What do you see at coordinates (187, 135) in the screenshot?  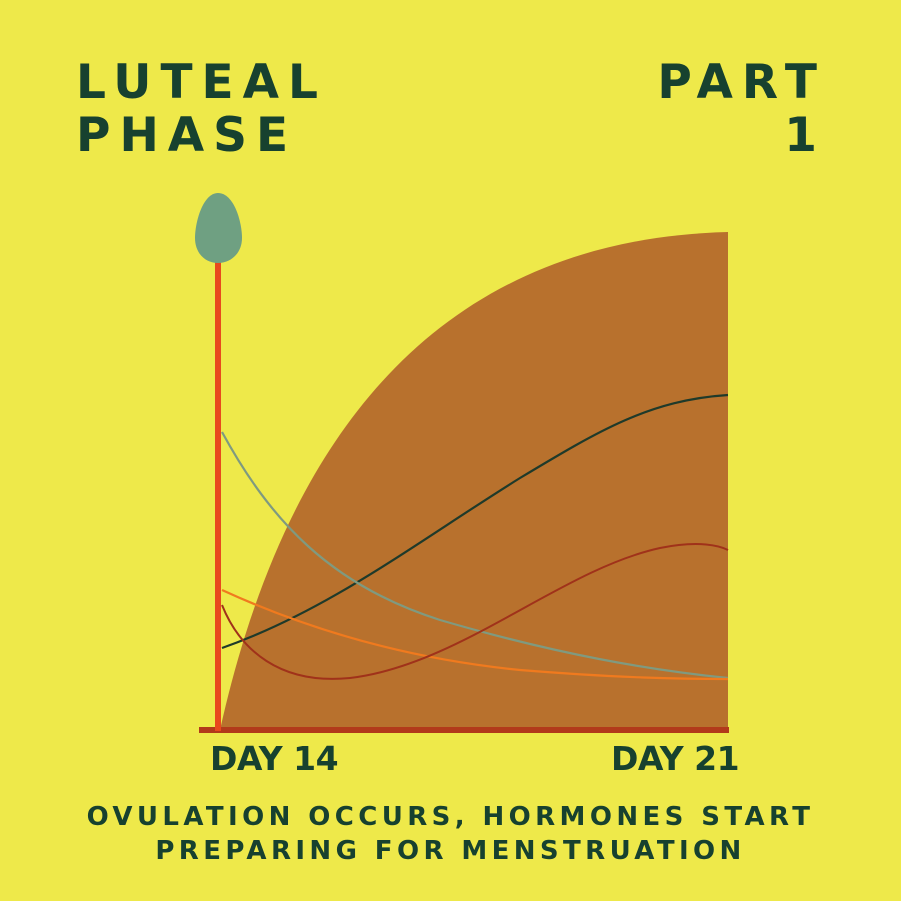 I see `title-line-2: PHASE` at bounding box center [187, 135].